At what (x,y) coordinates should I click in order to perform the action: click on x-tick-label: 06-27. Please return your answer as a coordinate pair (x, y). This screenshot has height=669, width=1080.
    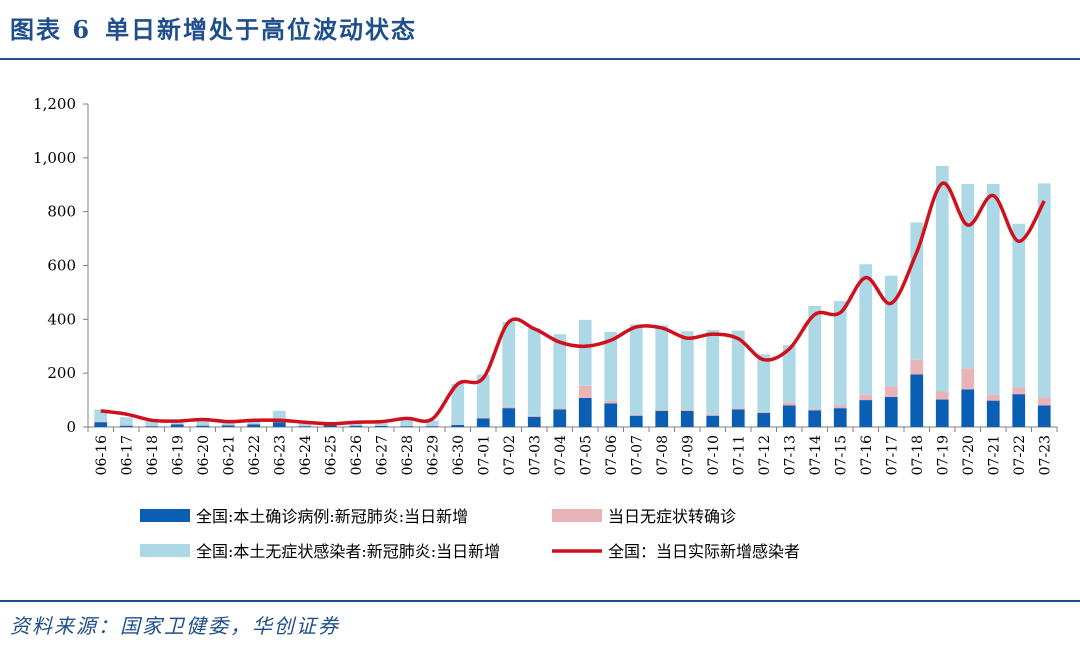
    Looking at the image, I should click on (382, 455).